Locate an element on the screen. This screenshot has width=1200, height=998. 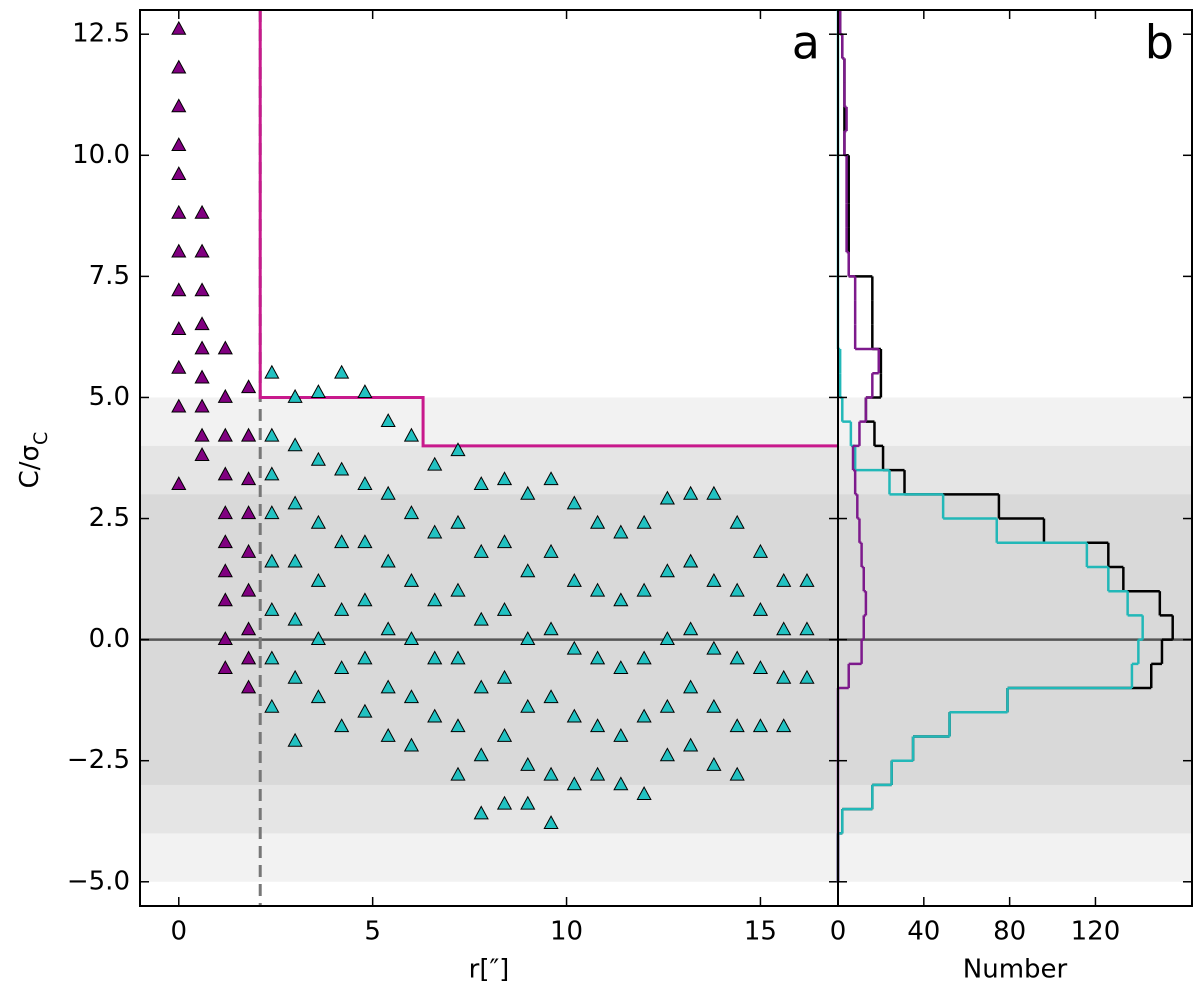
x-tick-label: 40 is located at coordinates (923, 932).